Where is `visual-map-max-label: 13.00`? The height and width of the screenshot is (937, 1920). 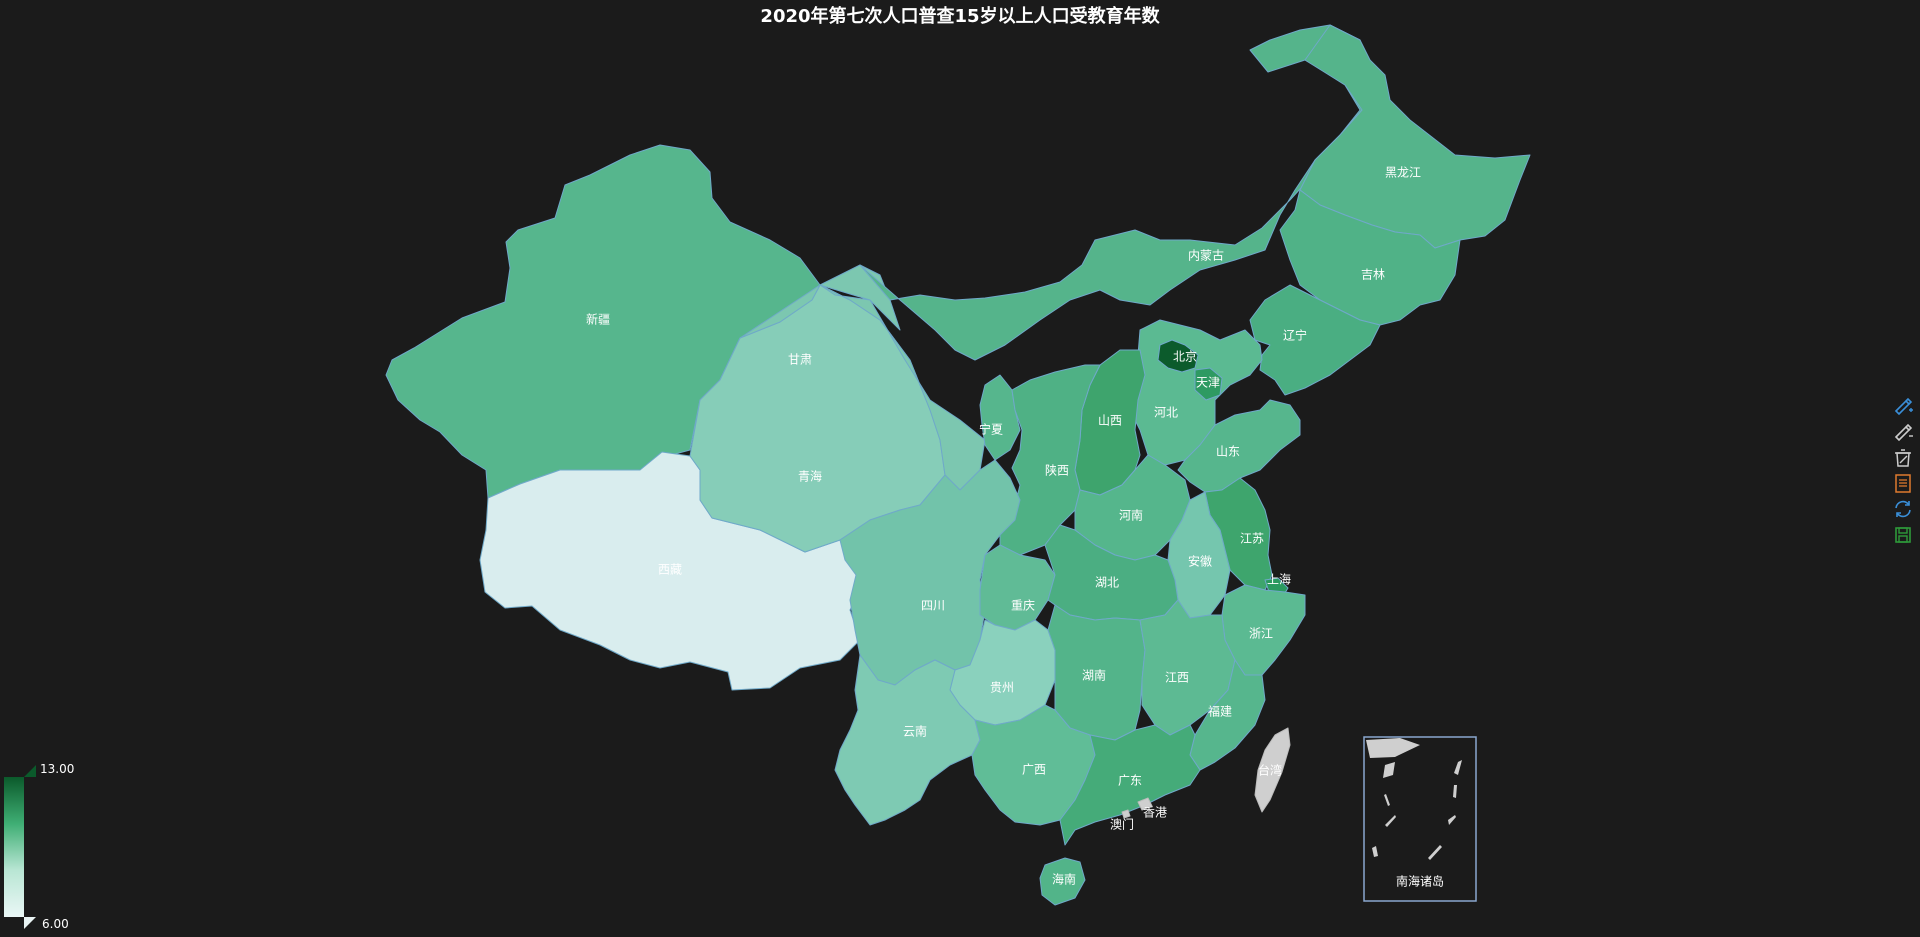
visual-map-max-label: 13.00 is located at coordinates (57, 769).